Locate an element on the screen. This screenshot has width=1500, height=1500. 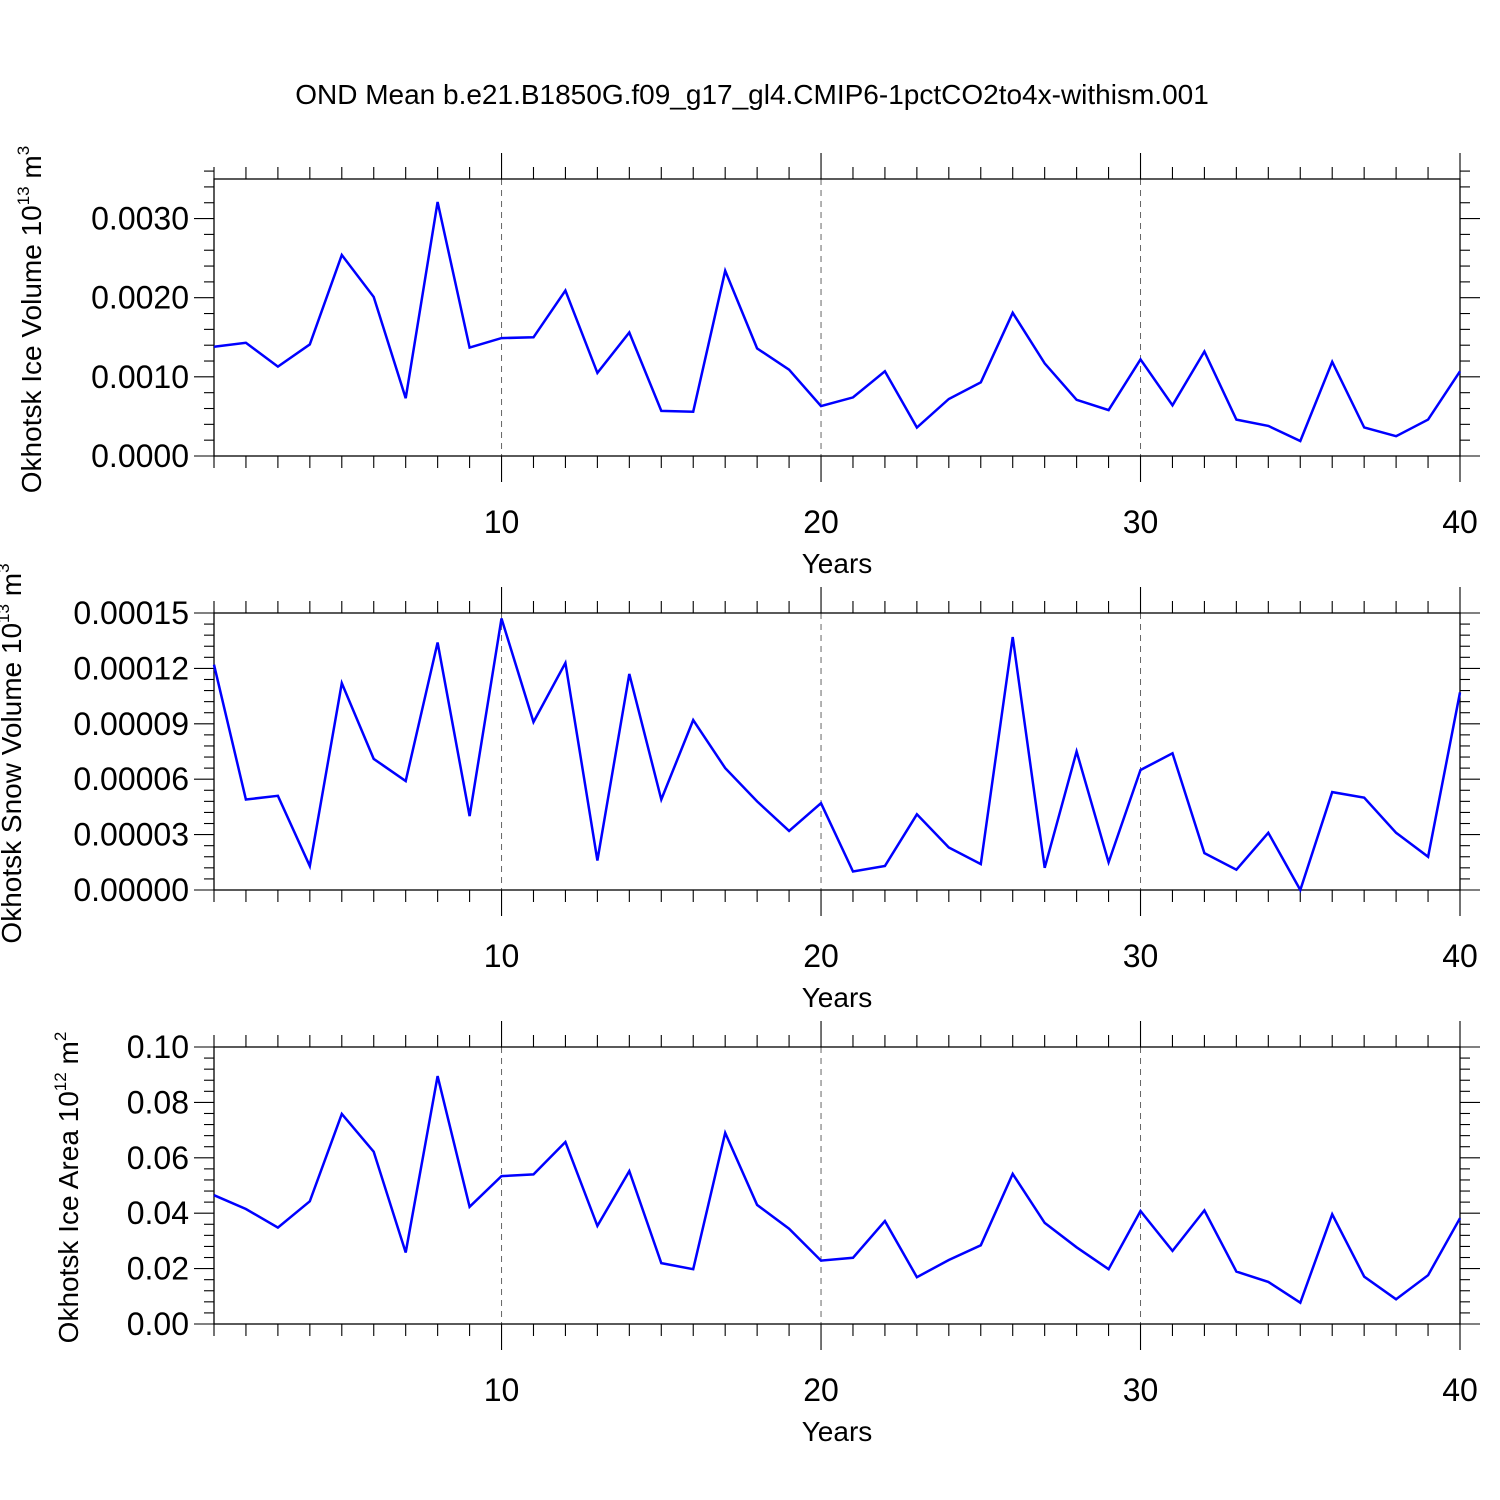
y-tick-label: 0.0010 is located at coordinates (140, 377).